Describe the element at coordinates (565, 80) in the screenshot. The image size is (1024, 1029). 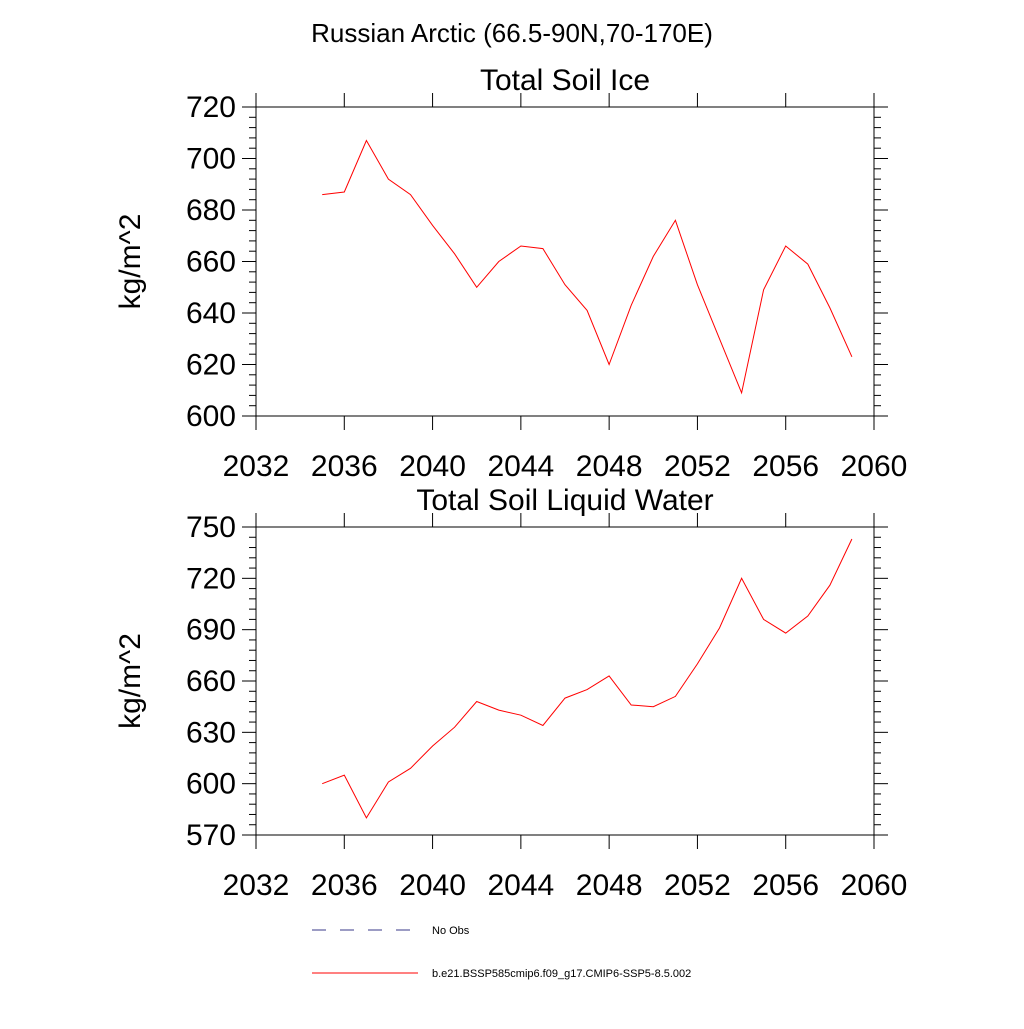
I see `panel-title: Total Soil Ice` at that location.